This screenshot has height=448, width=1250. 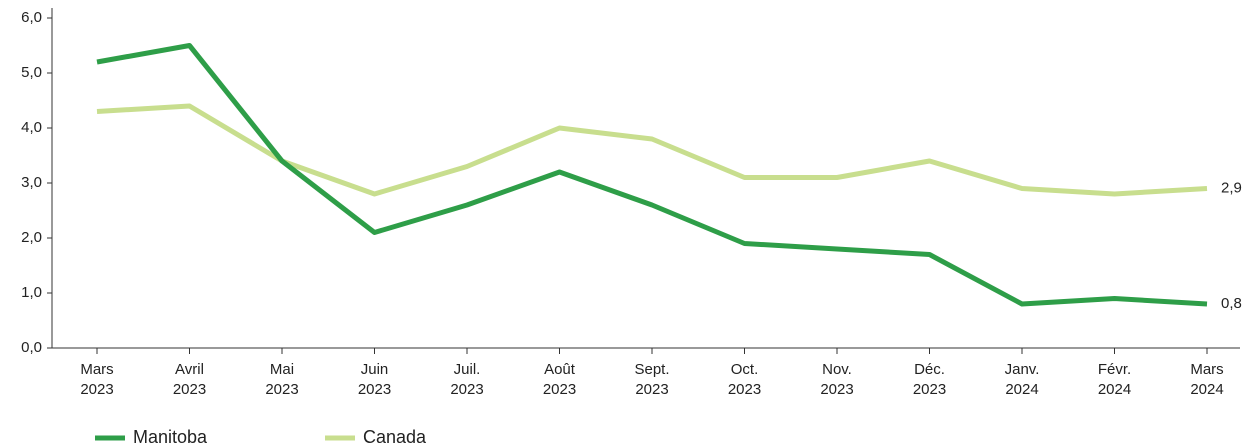 I want to click on x-tick-label: Juil. 2023, so click(x=466, y=379).